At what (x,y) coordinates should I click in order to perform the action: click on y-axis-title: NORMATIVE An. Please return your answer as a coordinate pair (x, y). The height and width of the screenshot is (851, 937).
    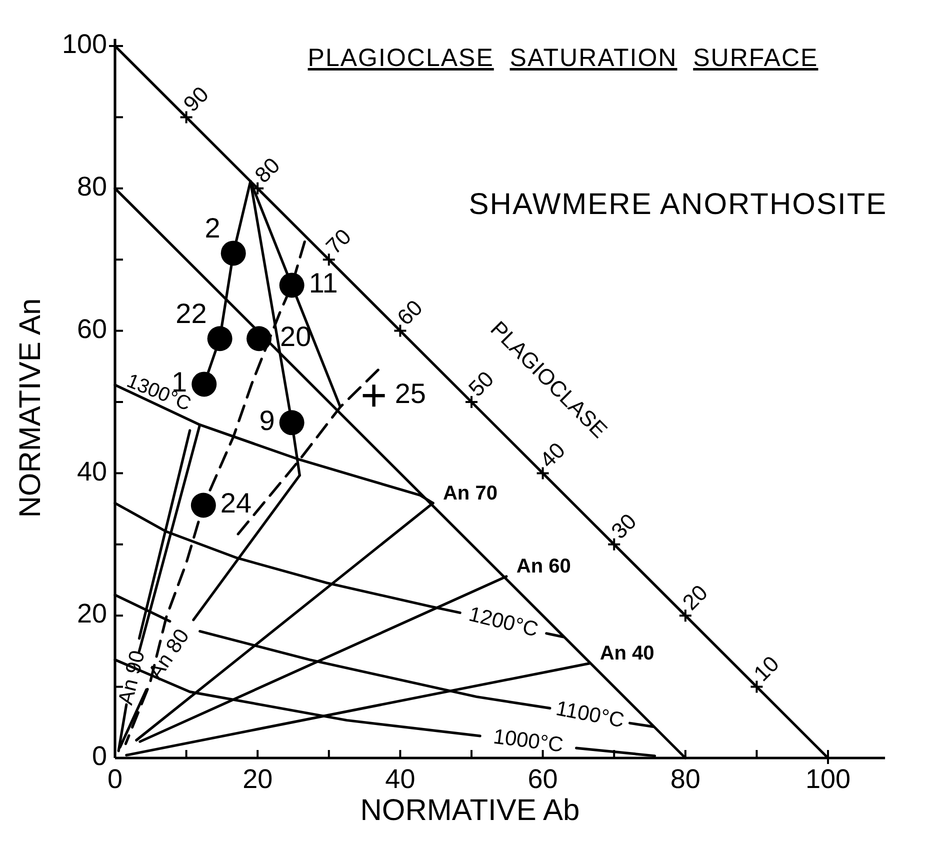
    Looking at the image, I should click on (30, 408).